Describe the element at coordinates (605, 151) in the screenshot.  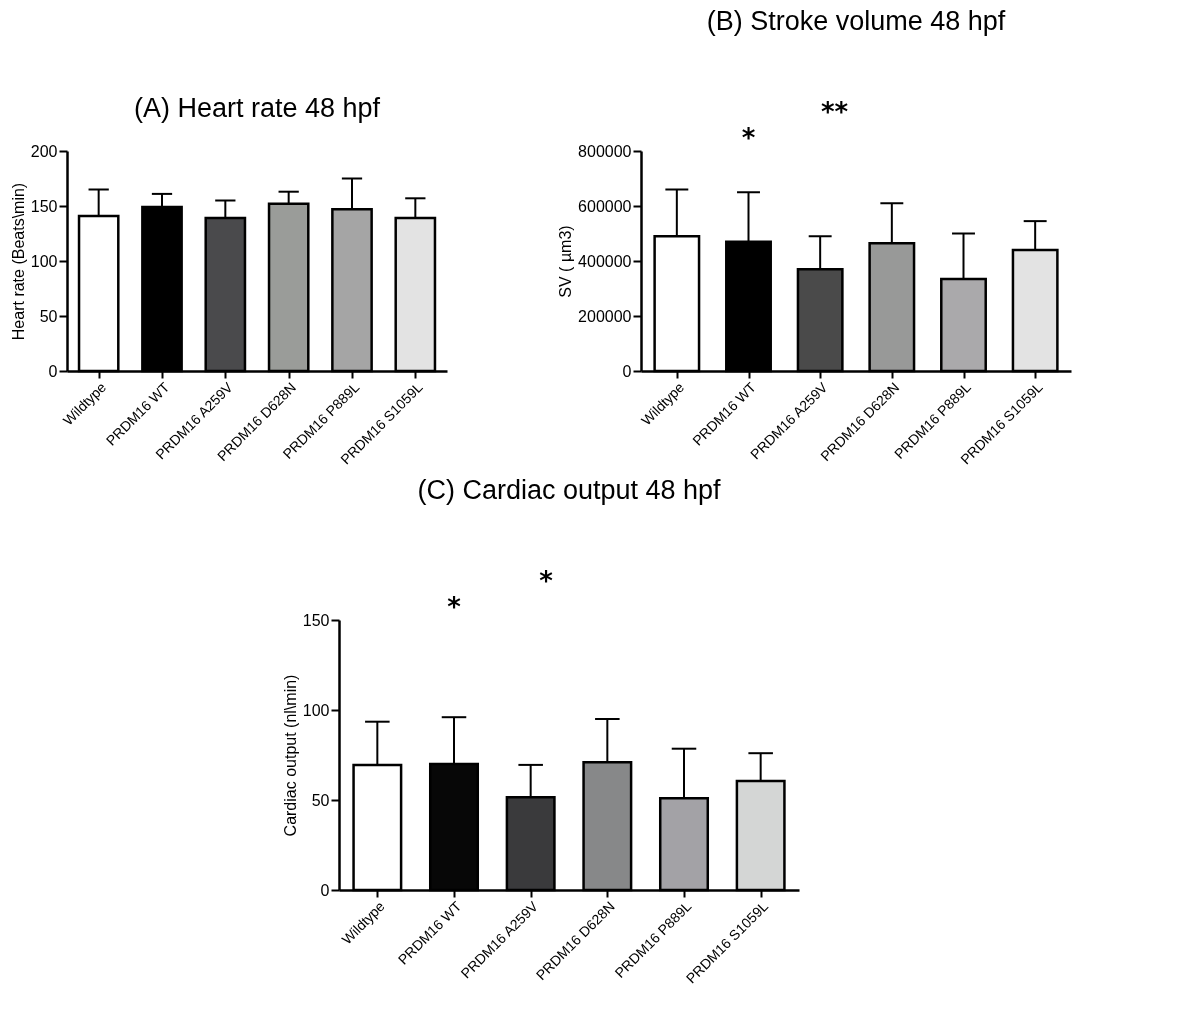
I see `y-tick-label: 800000` at that location.